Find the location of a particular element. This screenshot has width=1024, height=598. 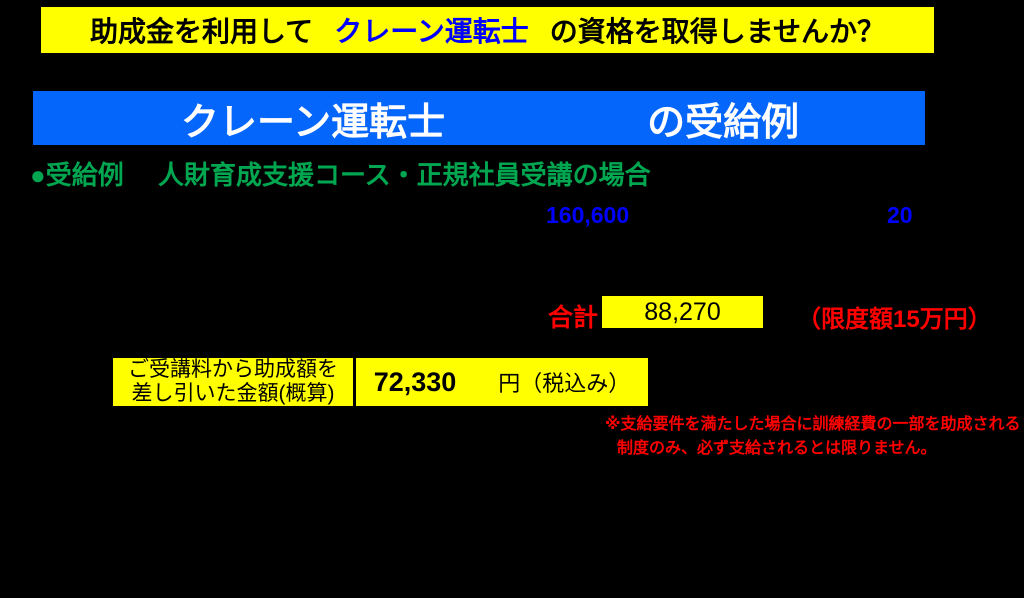

result-table: ご受講料から助成額を 差し引いた金額(概算) 72,330 円（税込み） is located at coordinates (380, 382).